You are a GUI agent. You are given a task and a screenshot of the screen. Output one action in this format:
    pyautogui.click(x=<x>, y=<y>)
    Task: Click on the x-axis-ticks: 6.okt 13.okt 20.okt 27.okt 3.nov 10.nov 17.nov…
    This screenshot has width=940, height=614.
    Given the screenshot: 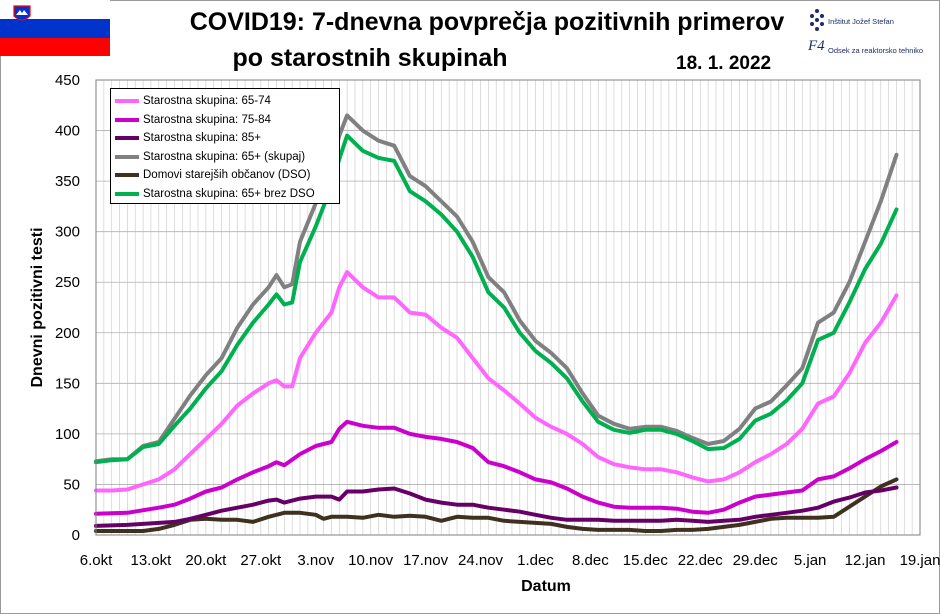 What is the action you would take?
    pyautogui.click(x=510, y=560)
    